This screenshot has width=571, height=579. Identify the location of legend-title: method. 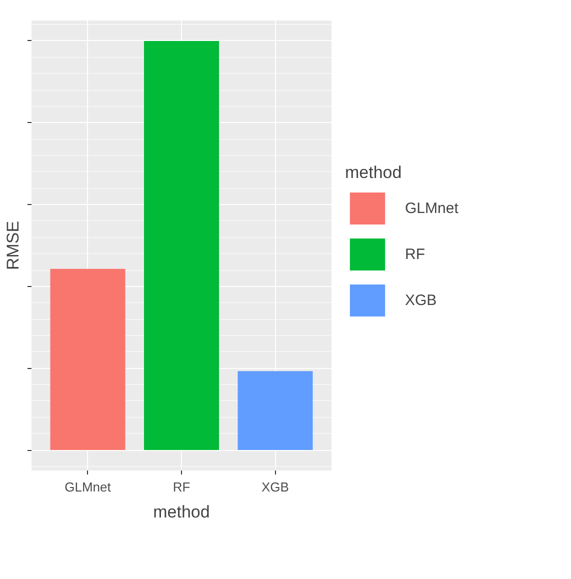
(374, 173).